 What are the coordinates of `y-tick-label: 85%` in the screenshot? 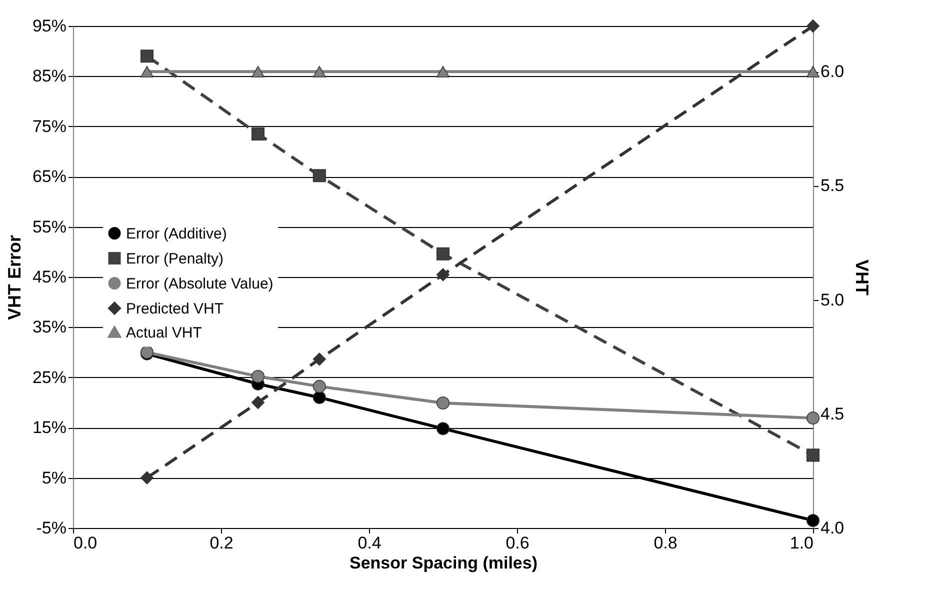 It's located at (49, 76).